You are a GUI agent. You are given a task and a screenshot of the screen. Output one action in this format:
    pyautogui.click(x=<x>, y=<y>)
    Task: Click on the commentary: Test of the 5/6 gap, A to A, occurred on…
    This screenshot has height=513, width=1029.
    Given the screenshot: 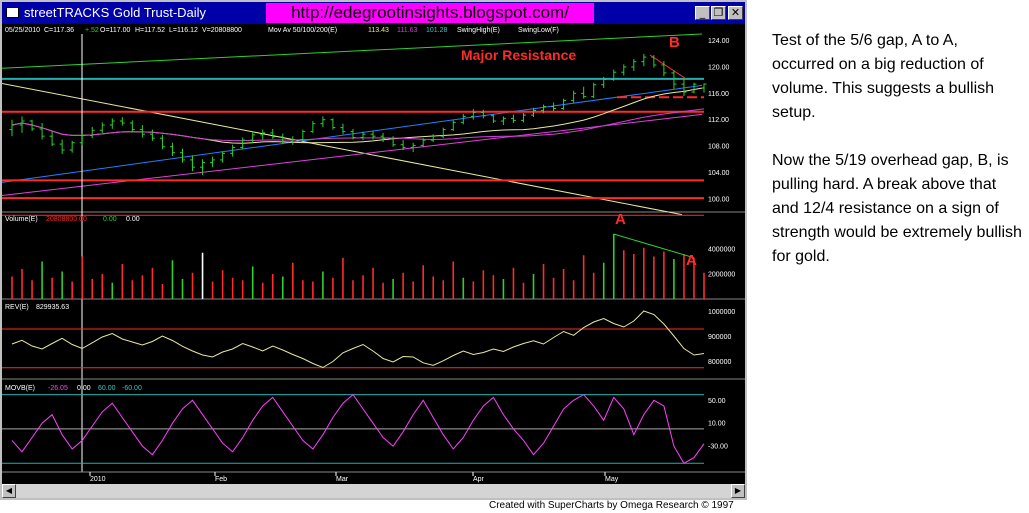 What is the action you would take?
    pyautogui.click(x=898, y=161)
    